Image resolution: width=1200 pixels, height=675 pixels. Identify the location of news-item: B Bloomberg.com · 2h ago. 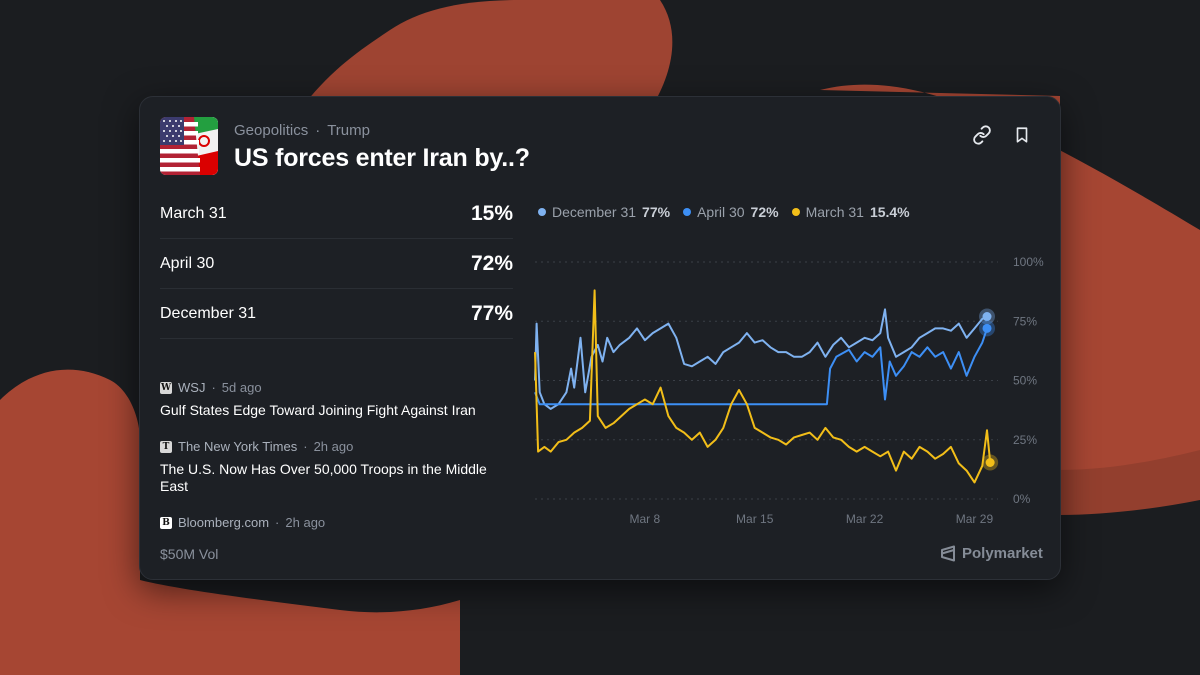
(336, 522).